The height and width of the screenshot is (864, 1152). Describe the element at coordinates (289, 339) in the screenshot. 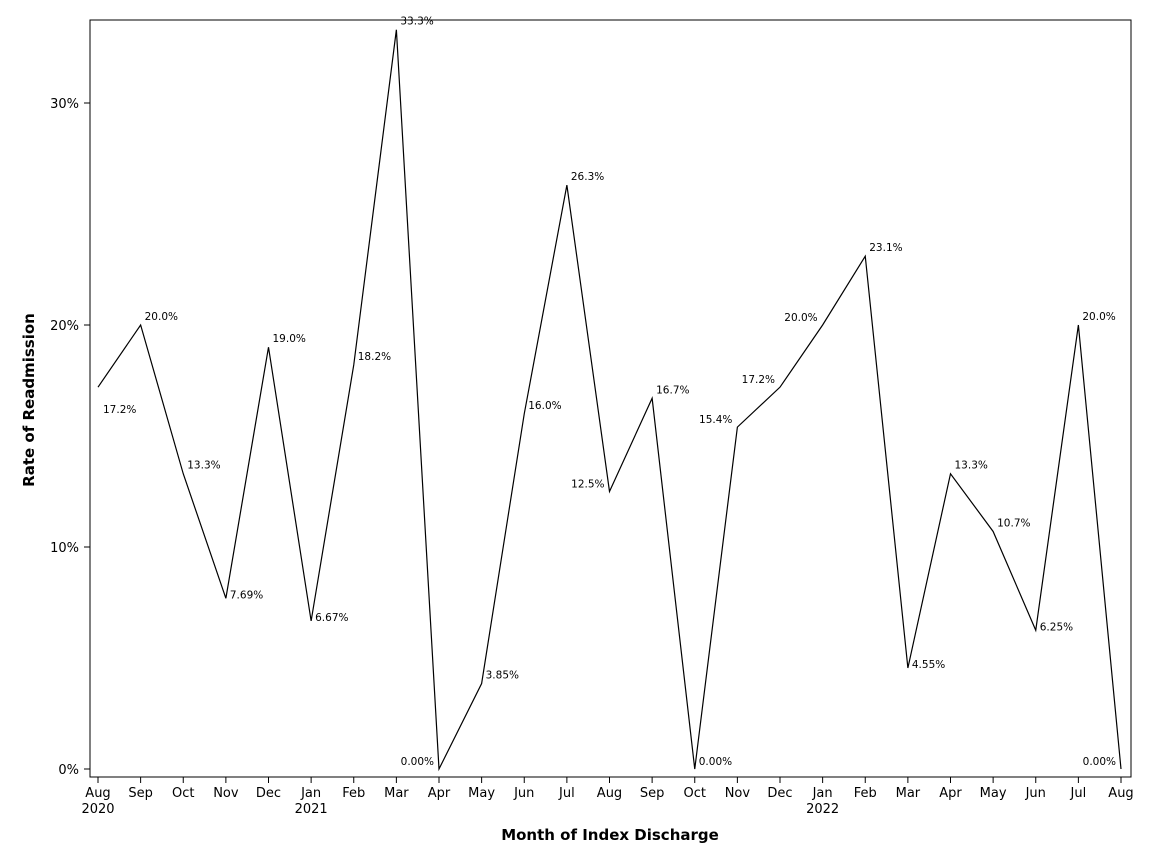

I see `data-label: 19.0%` at that location.